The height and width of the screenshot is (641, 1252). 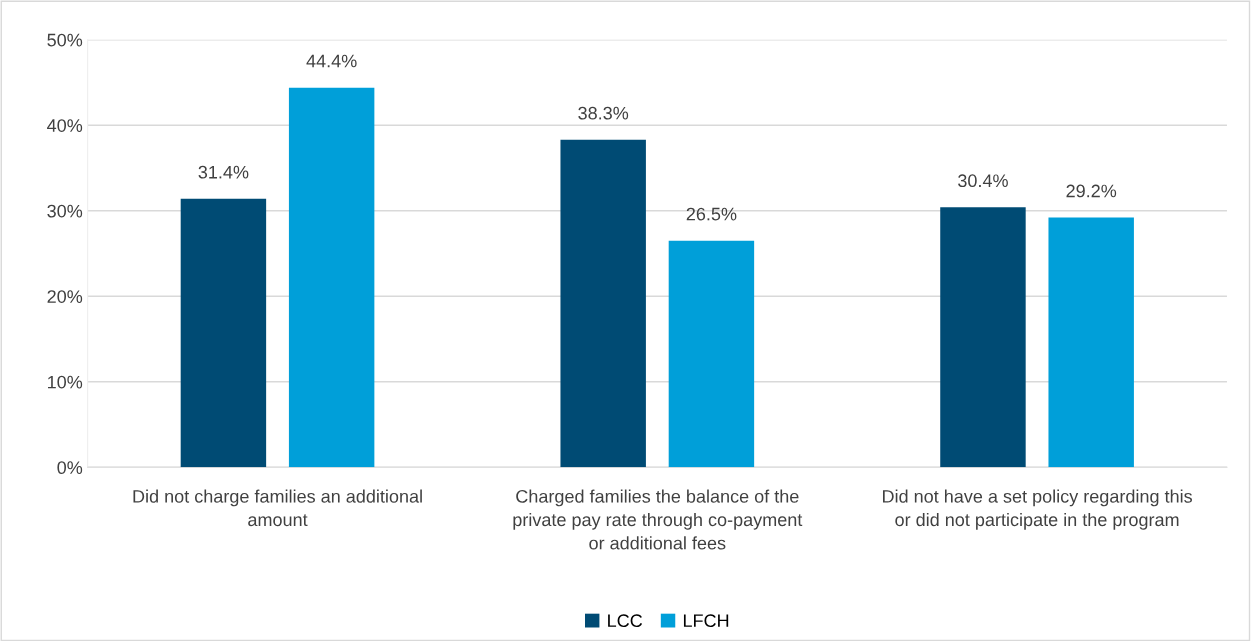 What do you see at coordinates (711, 214) in the screenshot?
I see `data-label: 26.5%` at bounding box center [711, 214].